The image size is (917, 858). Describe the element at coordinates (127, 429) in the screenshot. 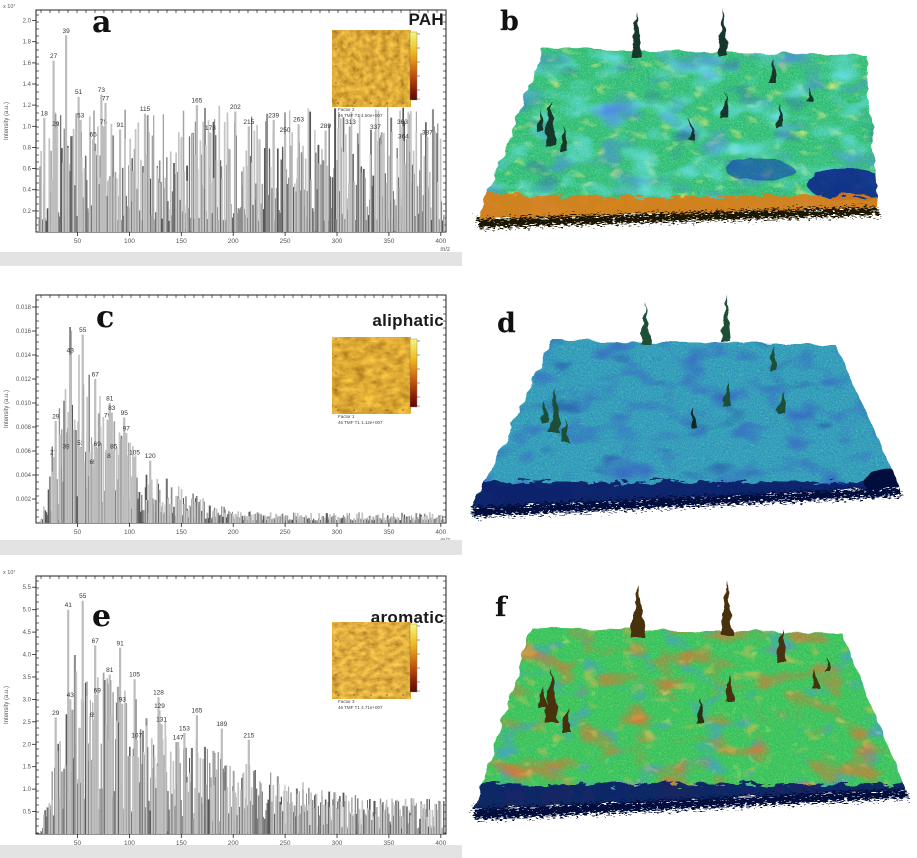

I see `svg-text: 97` at that location.